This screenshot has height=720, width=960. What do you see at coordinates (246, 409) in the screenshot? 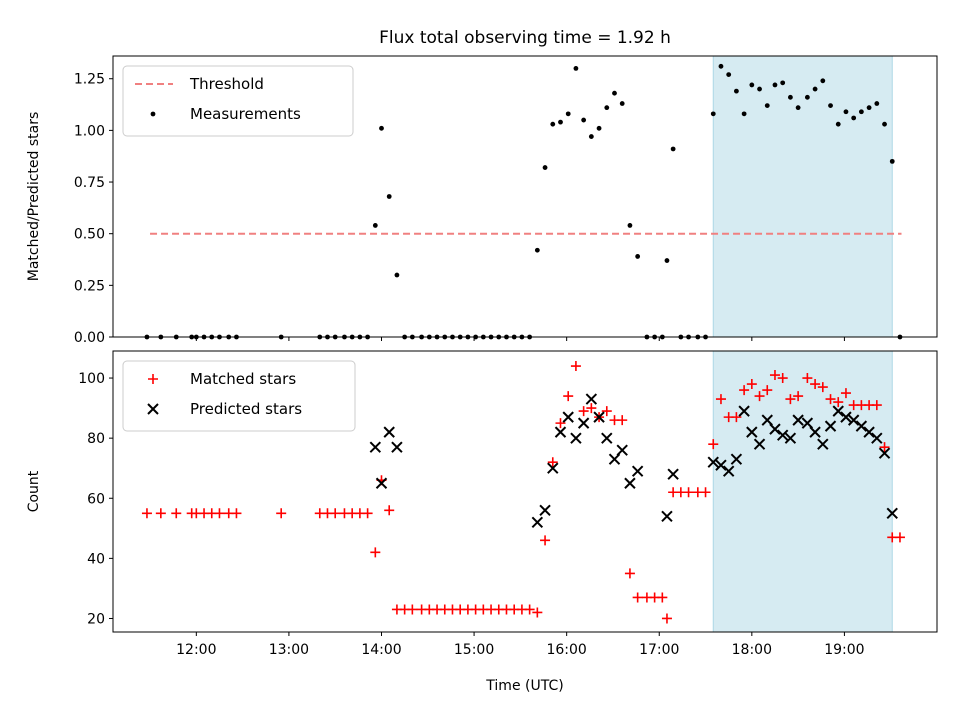
I see `legend-label: Predicted stars` at bounding box center [246, 409].